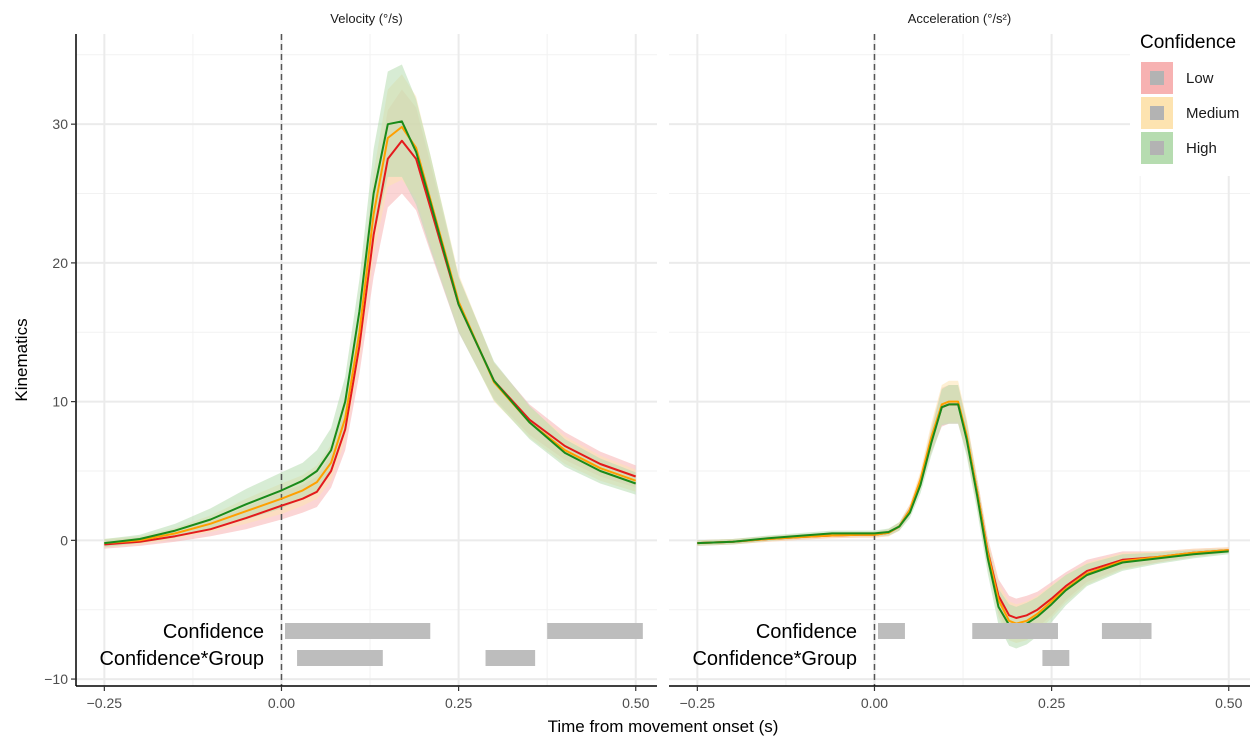 The width and height of the screenshot is (1252, 739). Describe the element at coordinates (1188, 42) in the screenshot. I see `legend-title: Confidence` at that location.